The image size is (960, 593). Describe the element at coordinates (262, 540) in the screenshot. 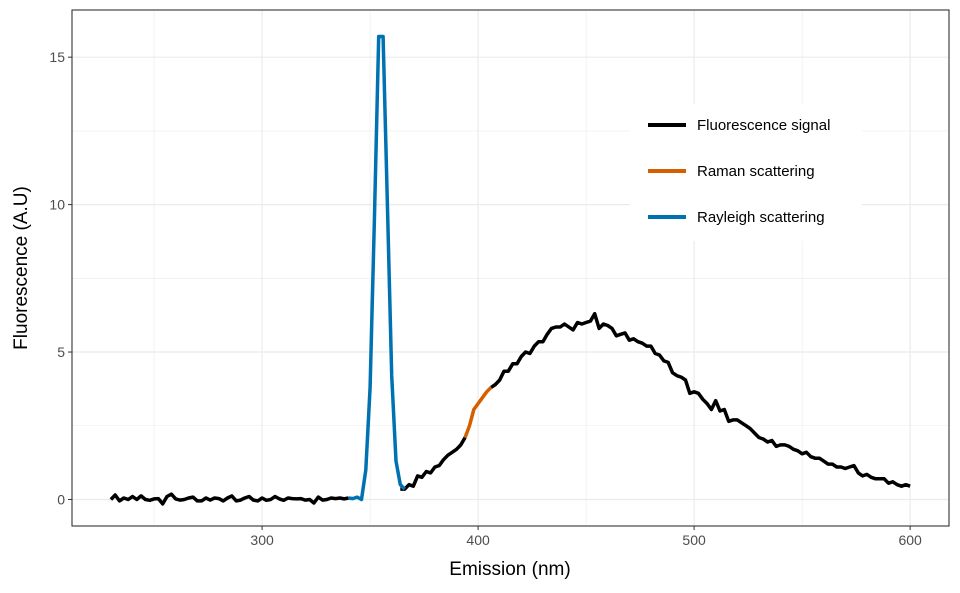

I see `x-tick-label: 300` at that location.